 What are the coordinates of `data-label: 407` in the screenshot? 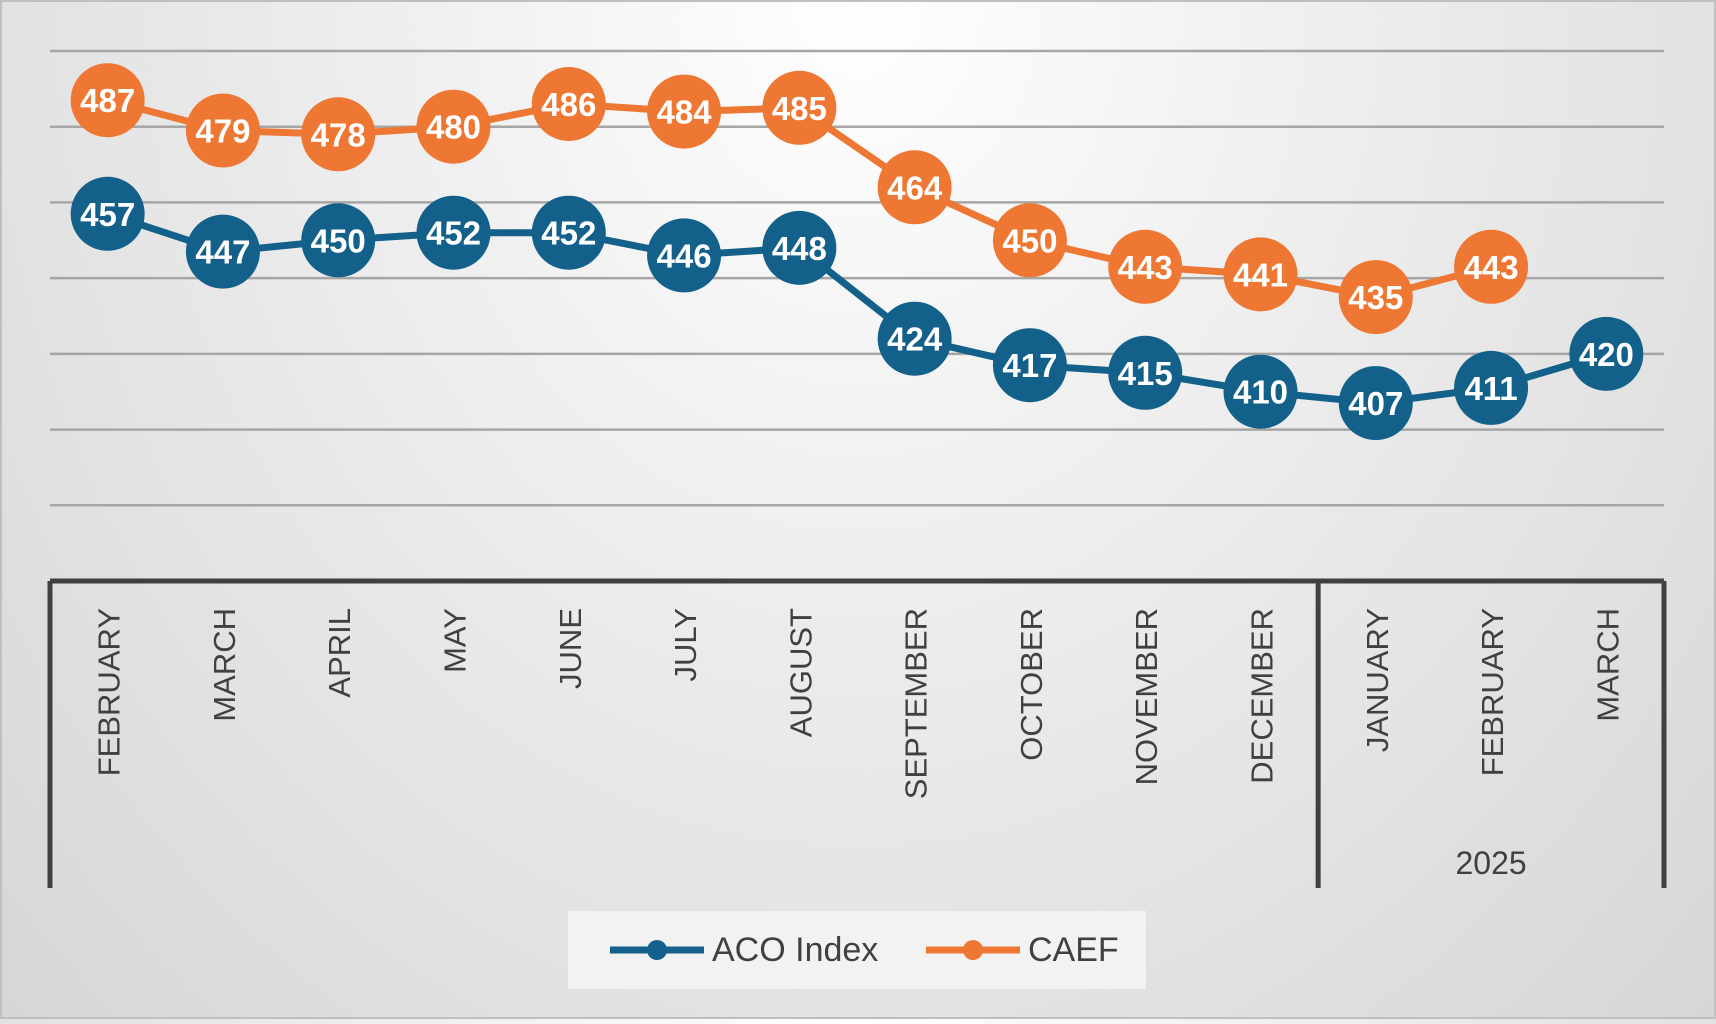 It's located at (1375, 403).